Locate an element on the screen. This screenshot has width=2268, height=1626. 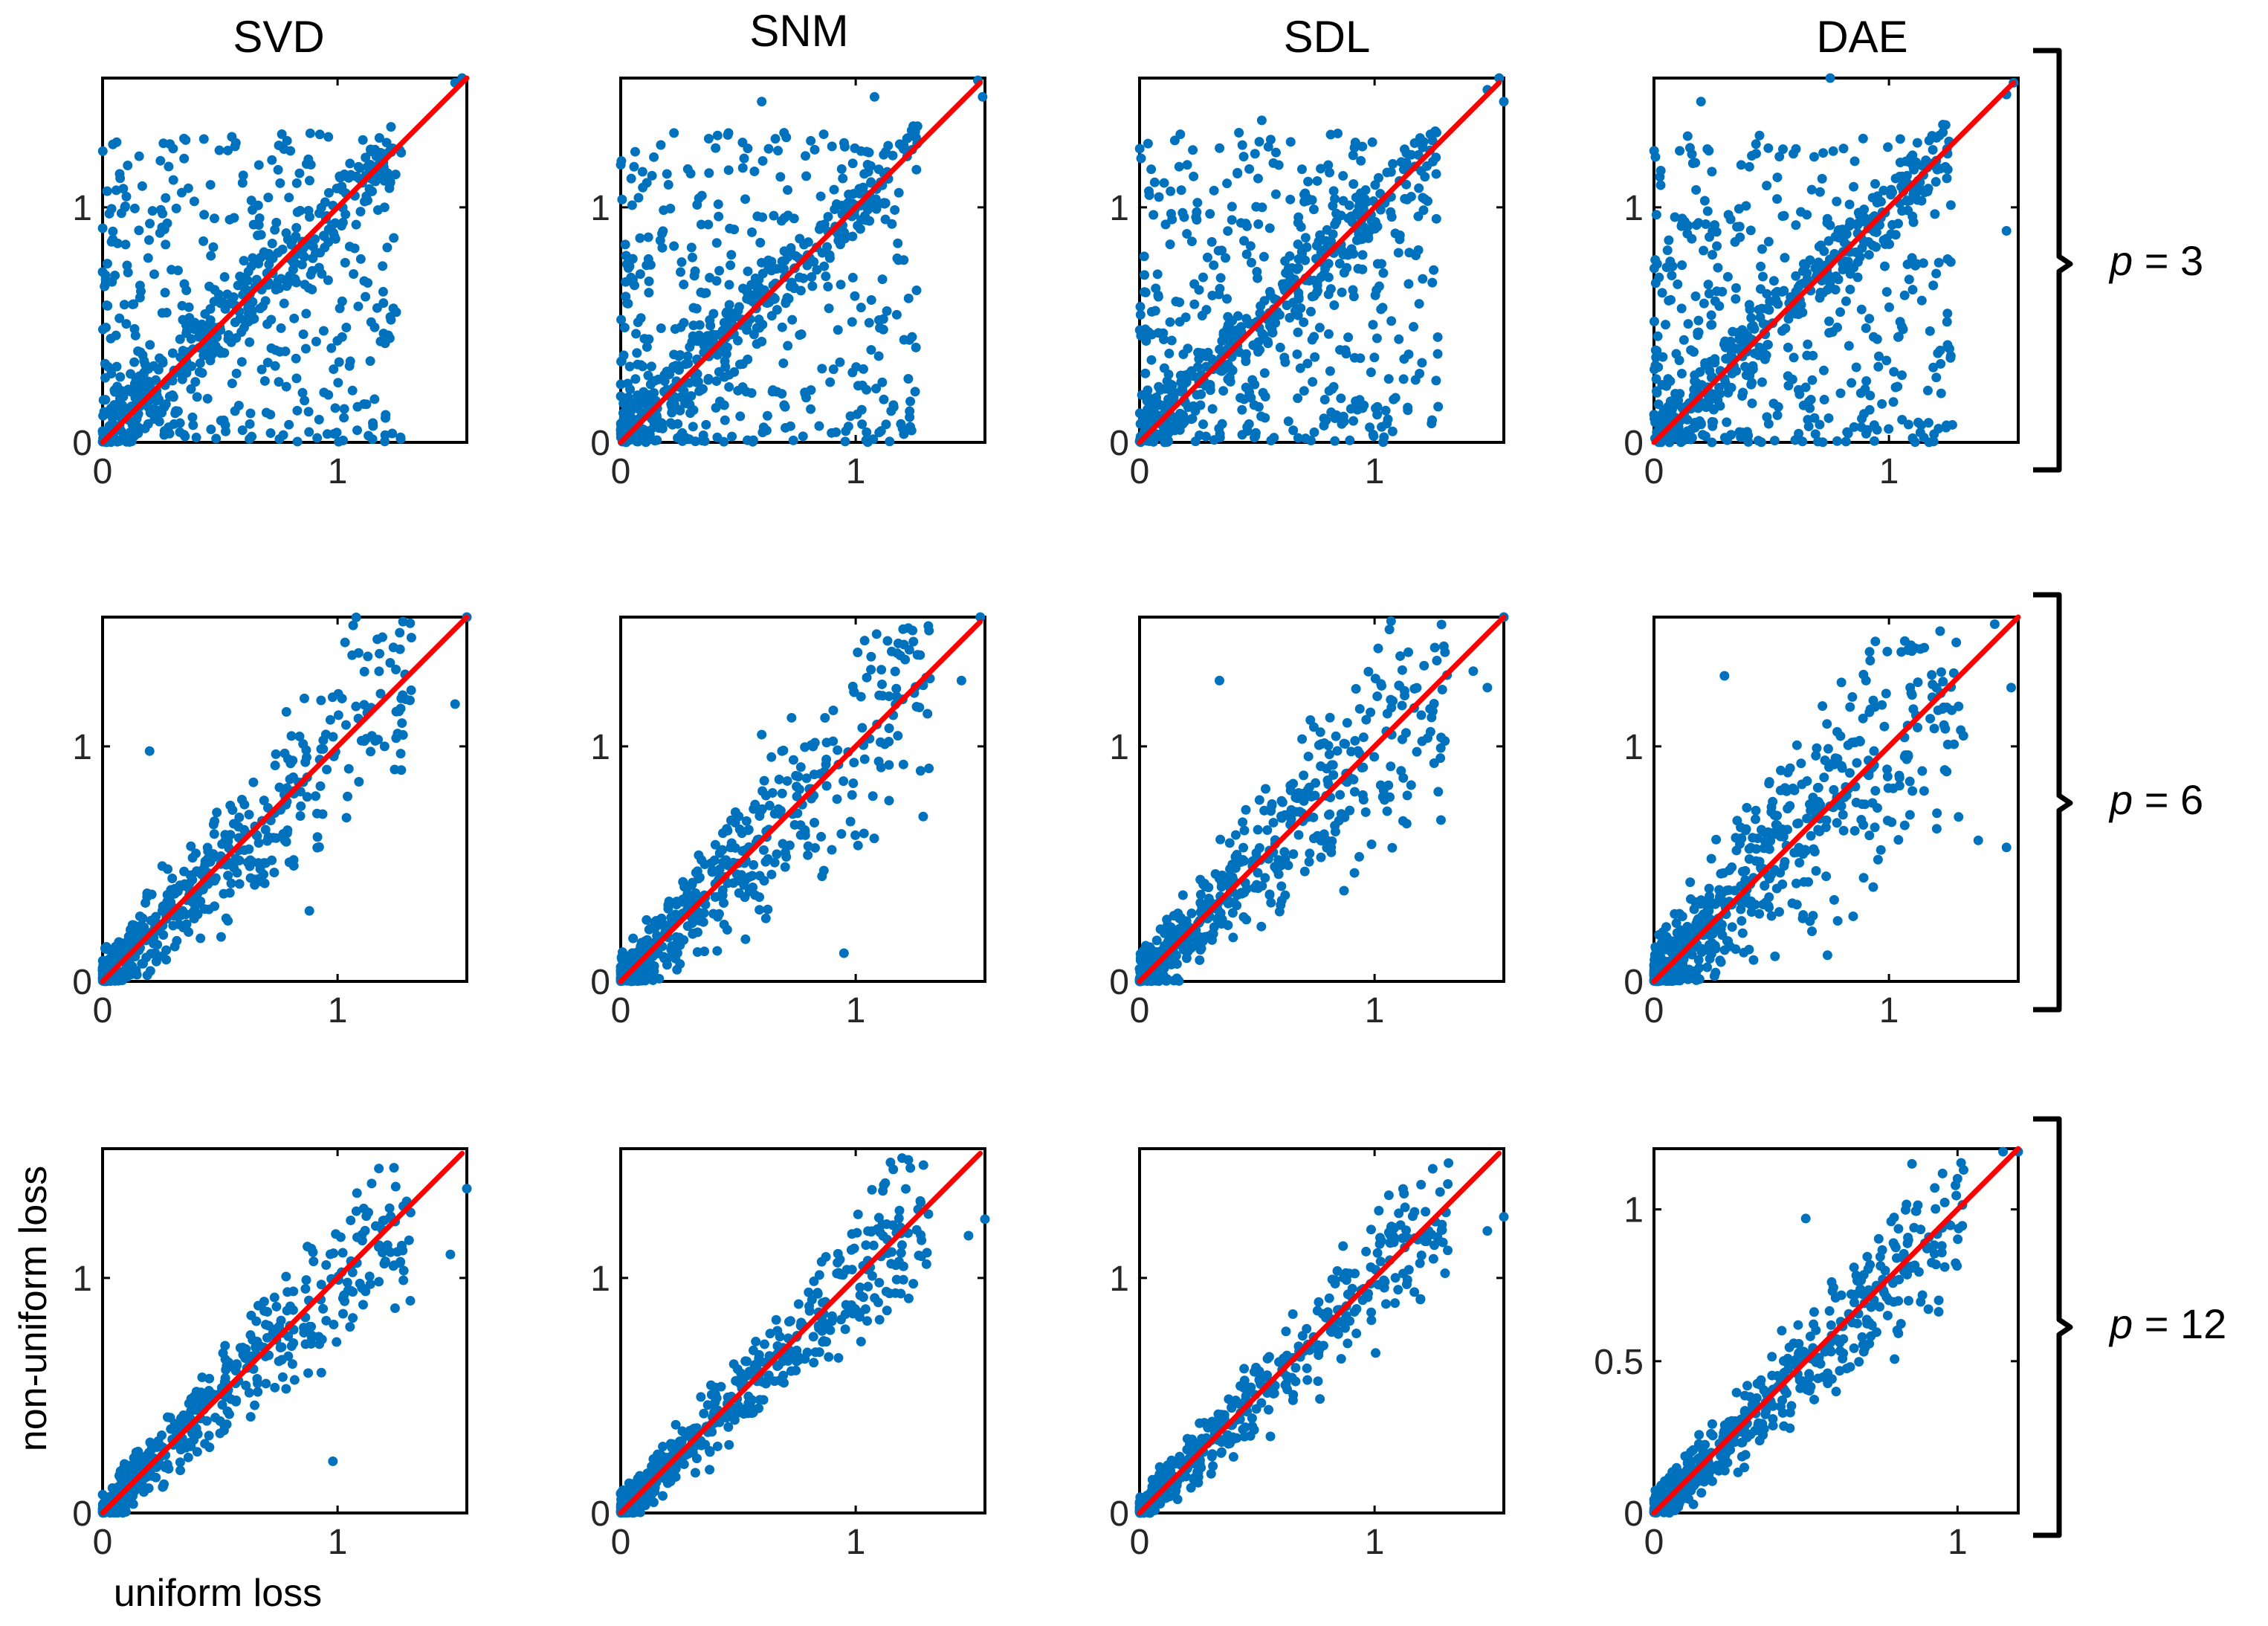
identity-line is located at coordinates (285, 260).